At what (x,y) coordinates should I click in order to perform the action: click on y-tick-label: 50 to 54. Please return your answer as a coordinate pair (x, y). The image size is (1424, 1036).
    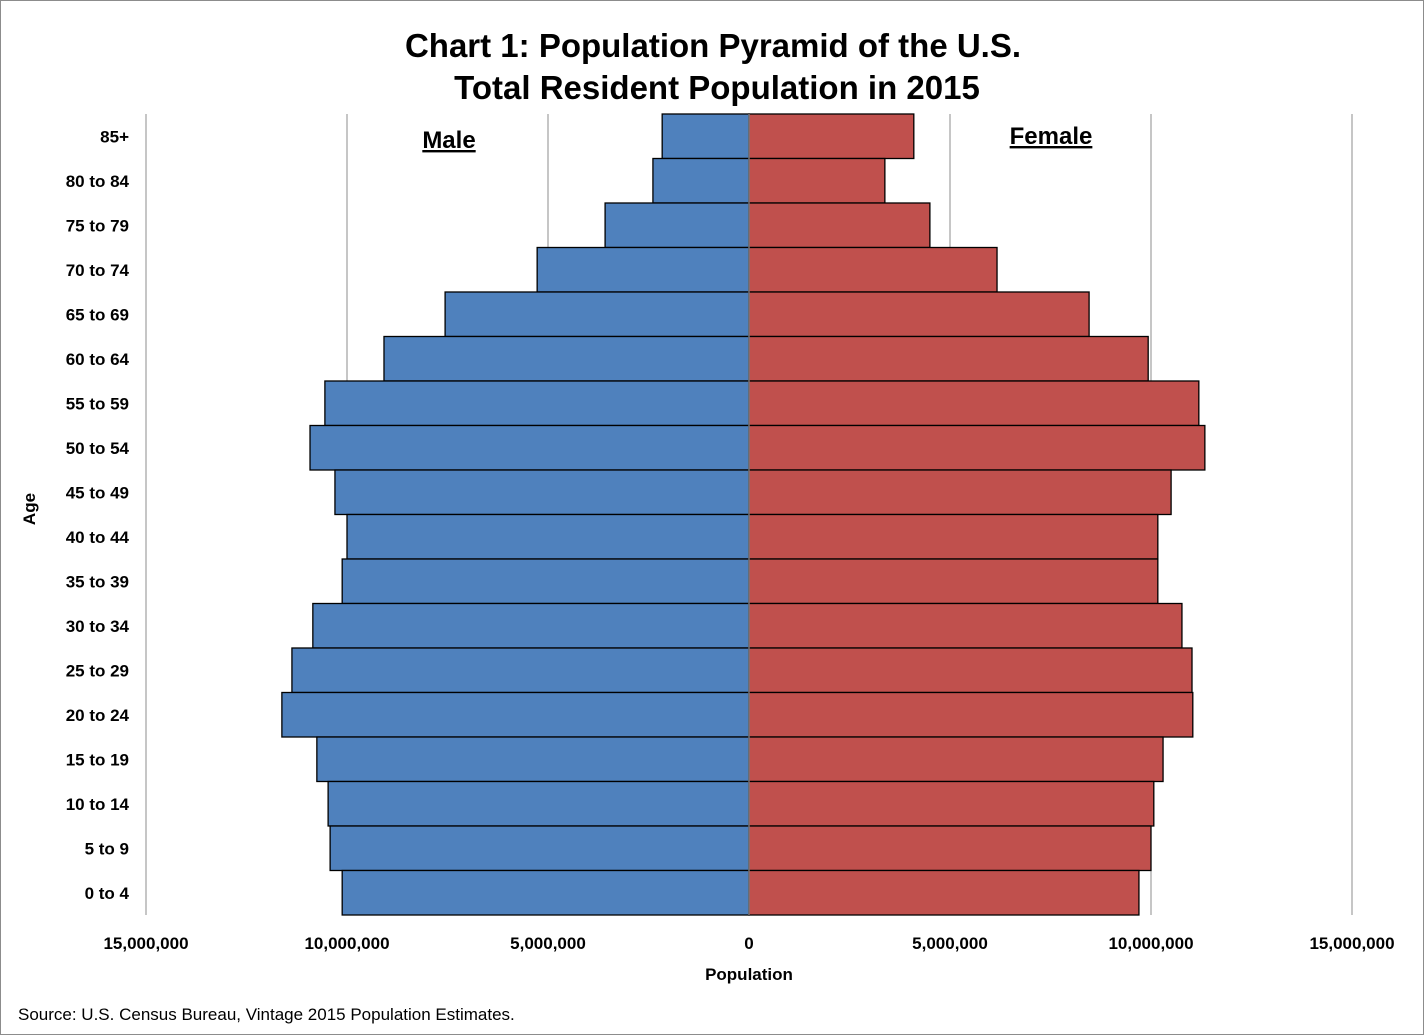
    Looking at the image, I should click on (98, 448).